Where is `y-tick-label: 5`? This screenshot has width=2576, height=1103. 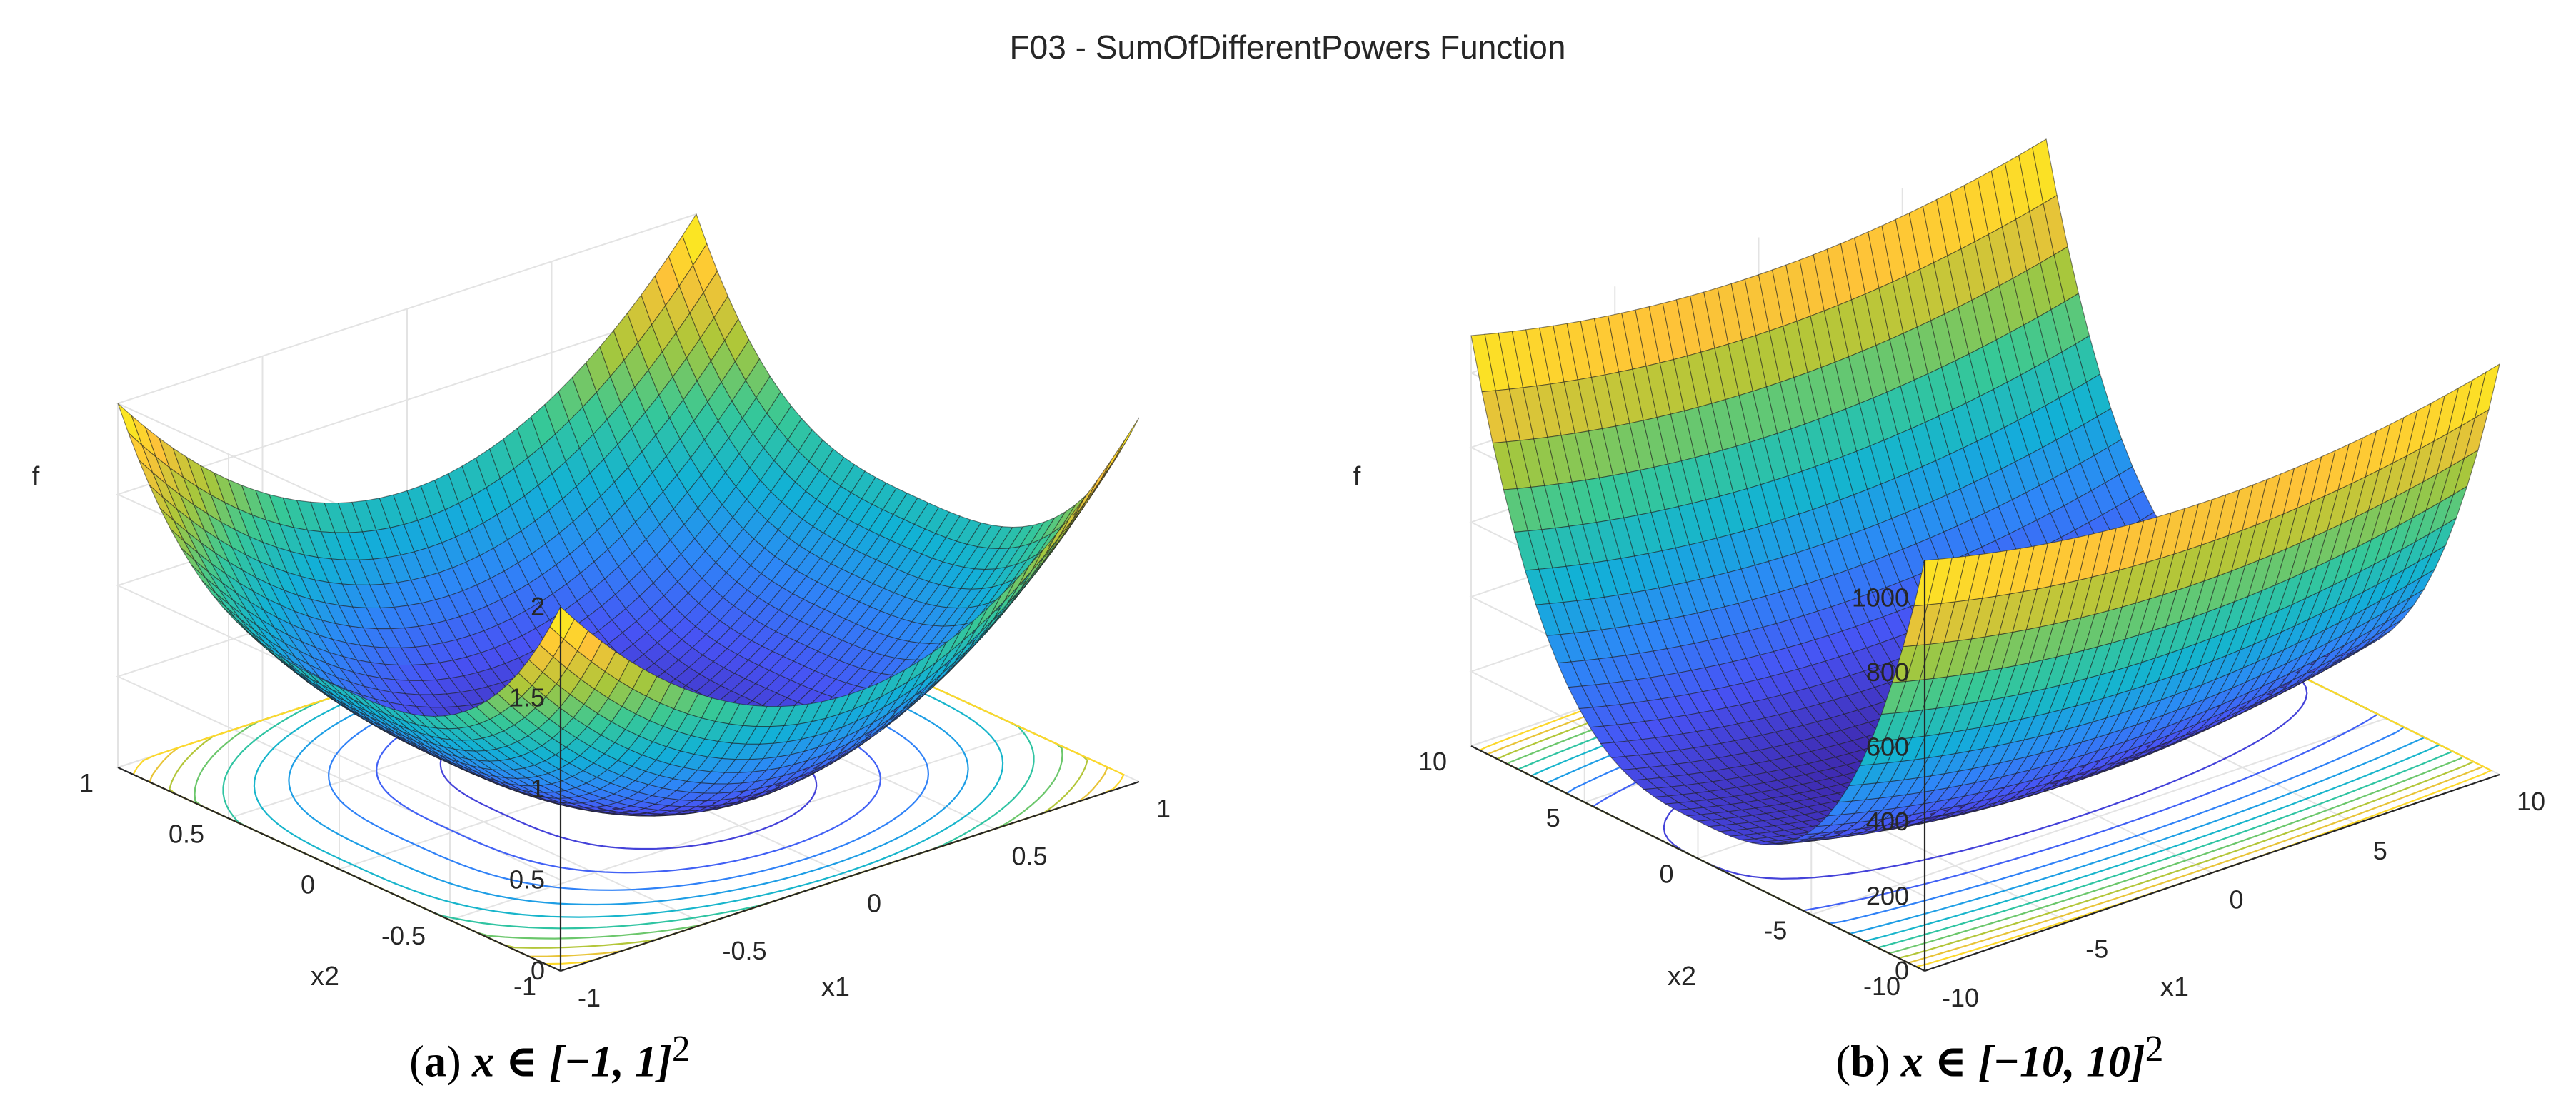 y-tick-label: 5 is located at coordinates (1553, 817).